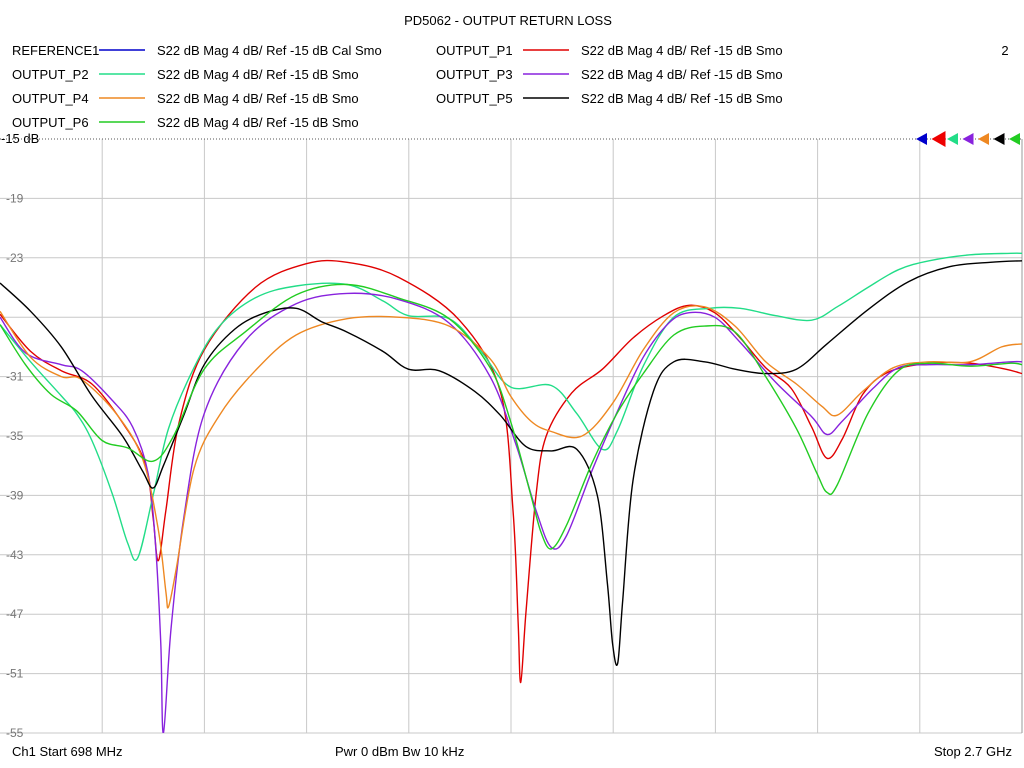 The width and height of the screenshot is (1024, 768). What do you see at coordinates (15, 495) in the screenshot?
I see `y-tick-label: -39` at bounding box center [15, 495].